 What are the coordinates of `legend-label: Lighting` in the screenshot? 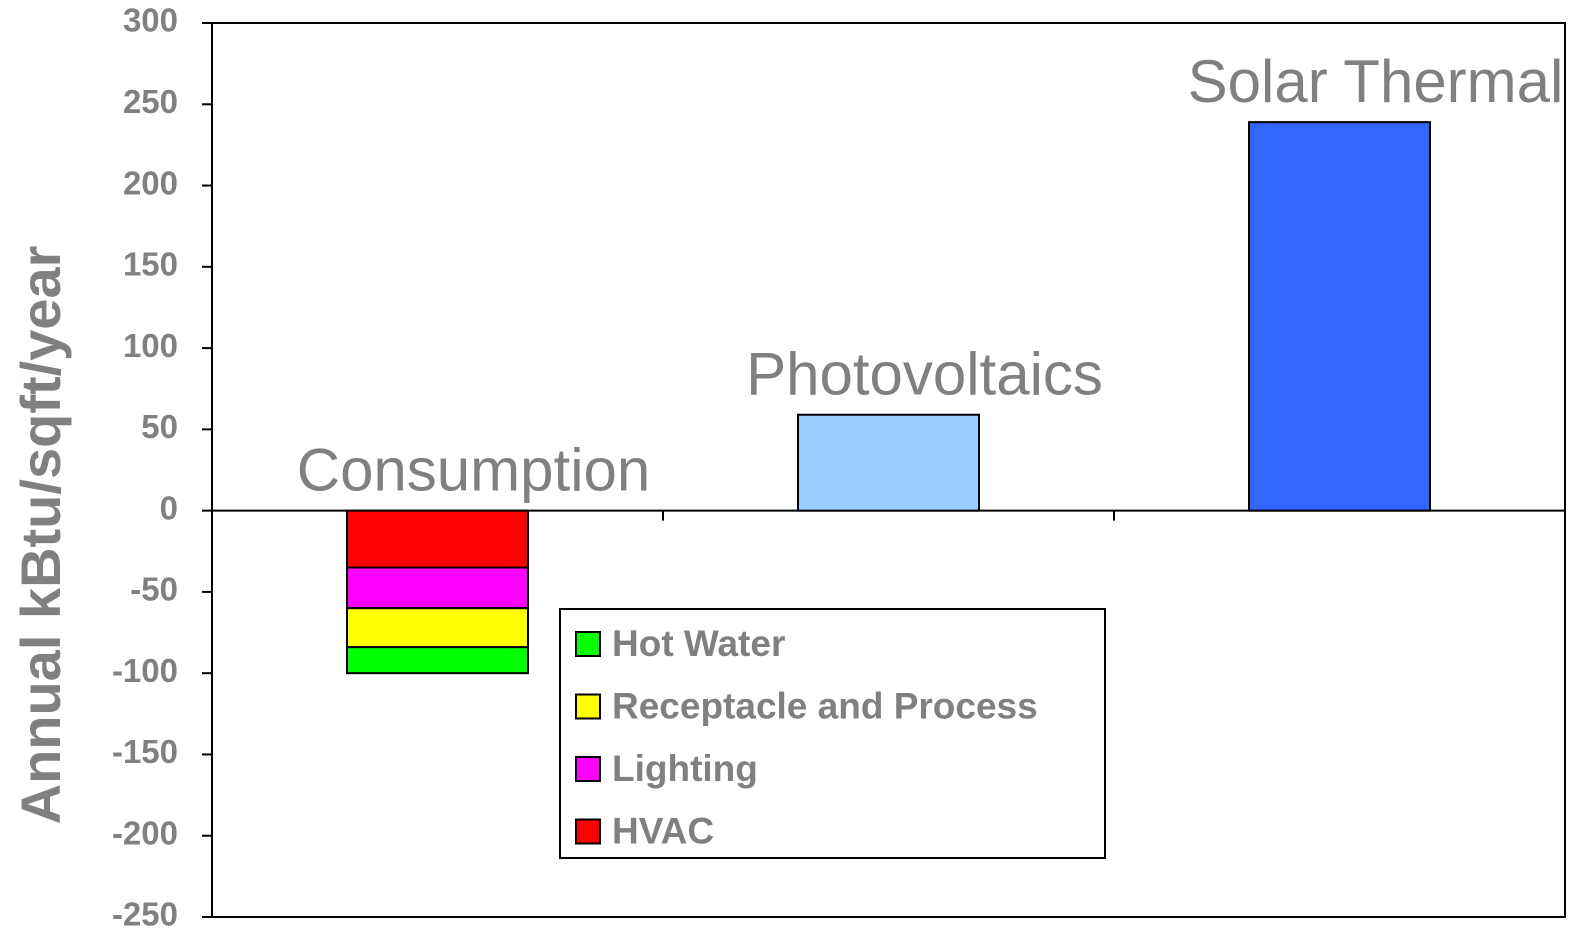 It's located at (685, 768).